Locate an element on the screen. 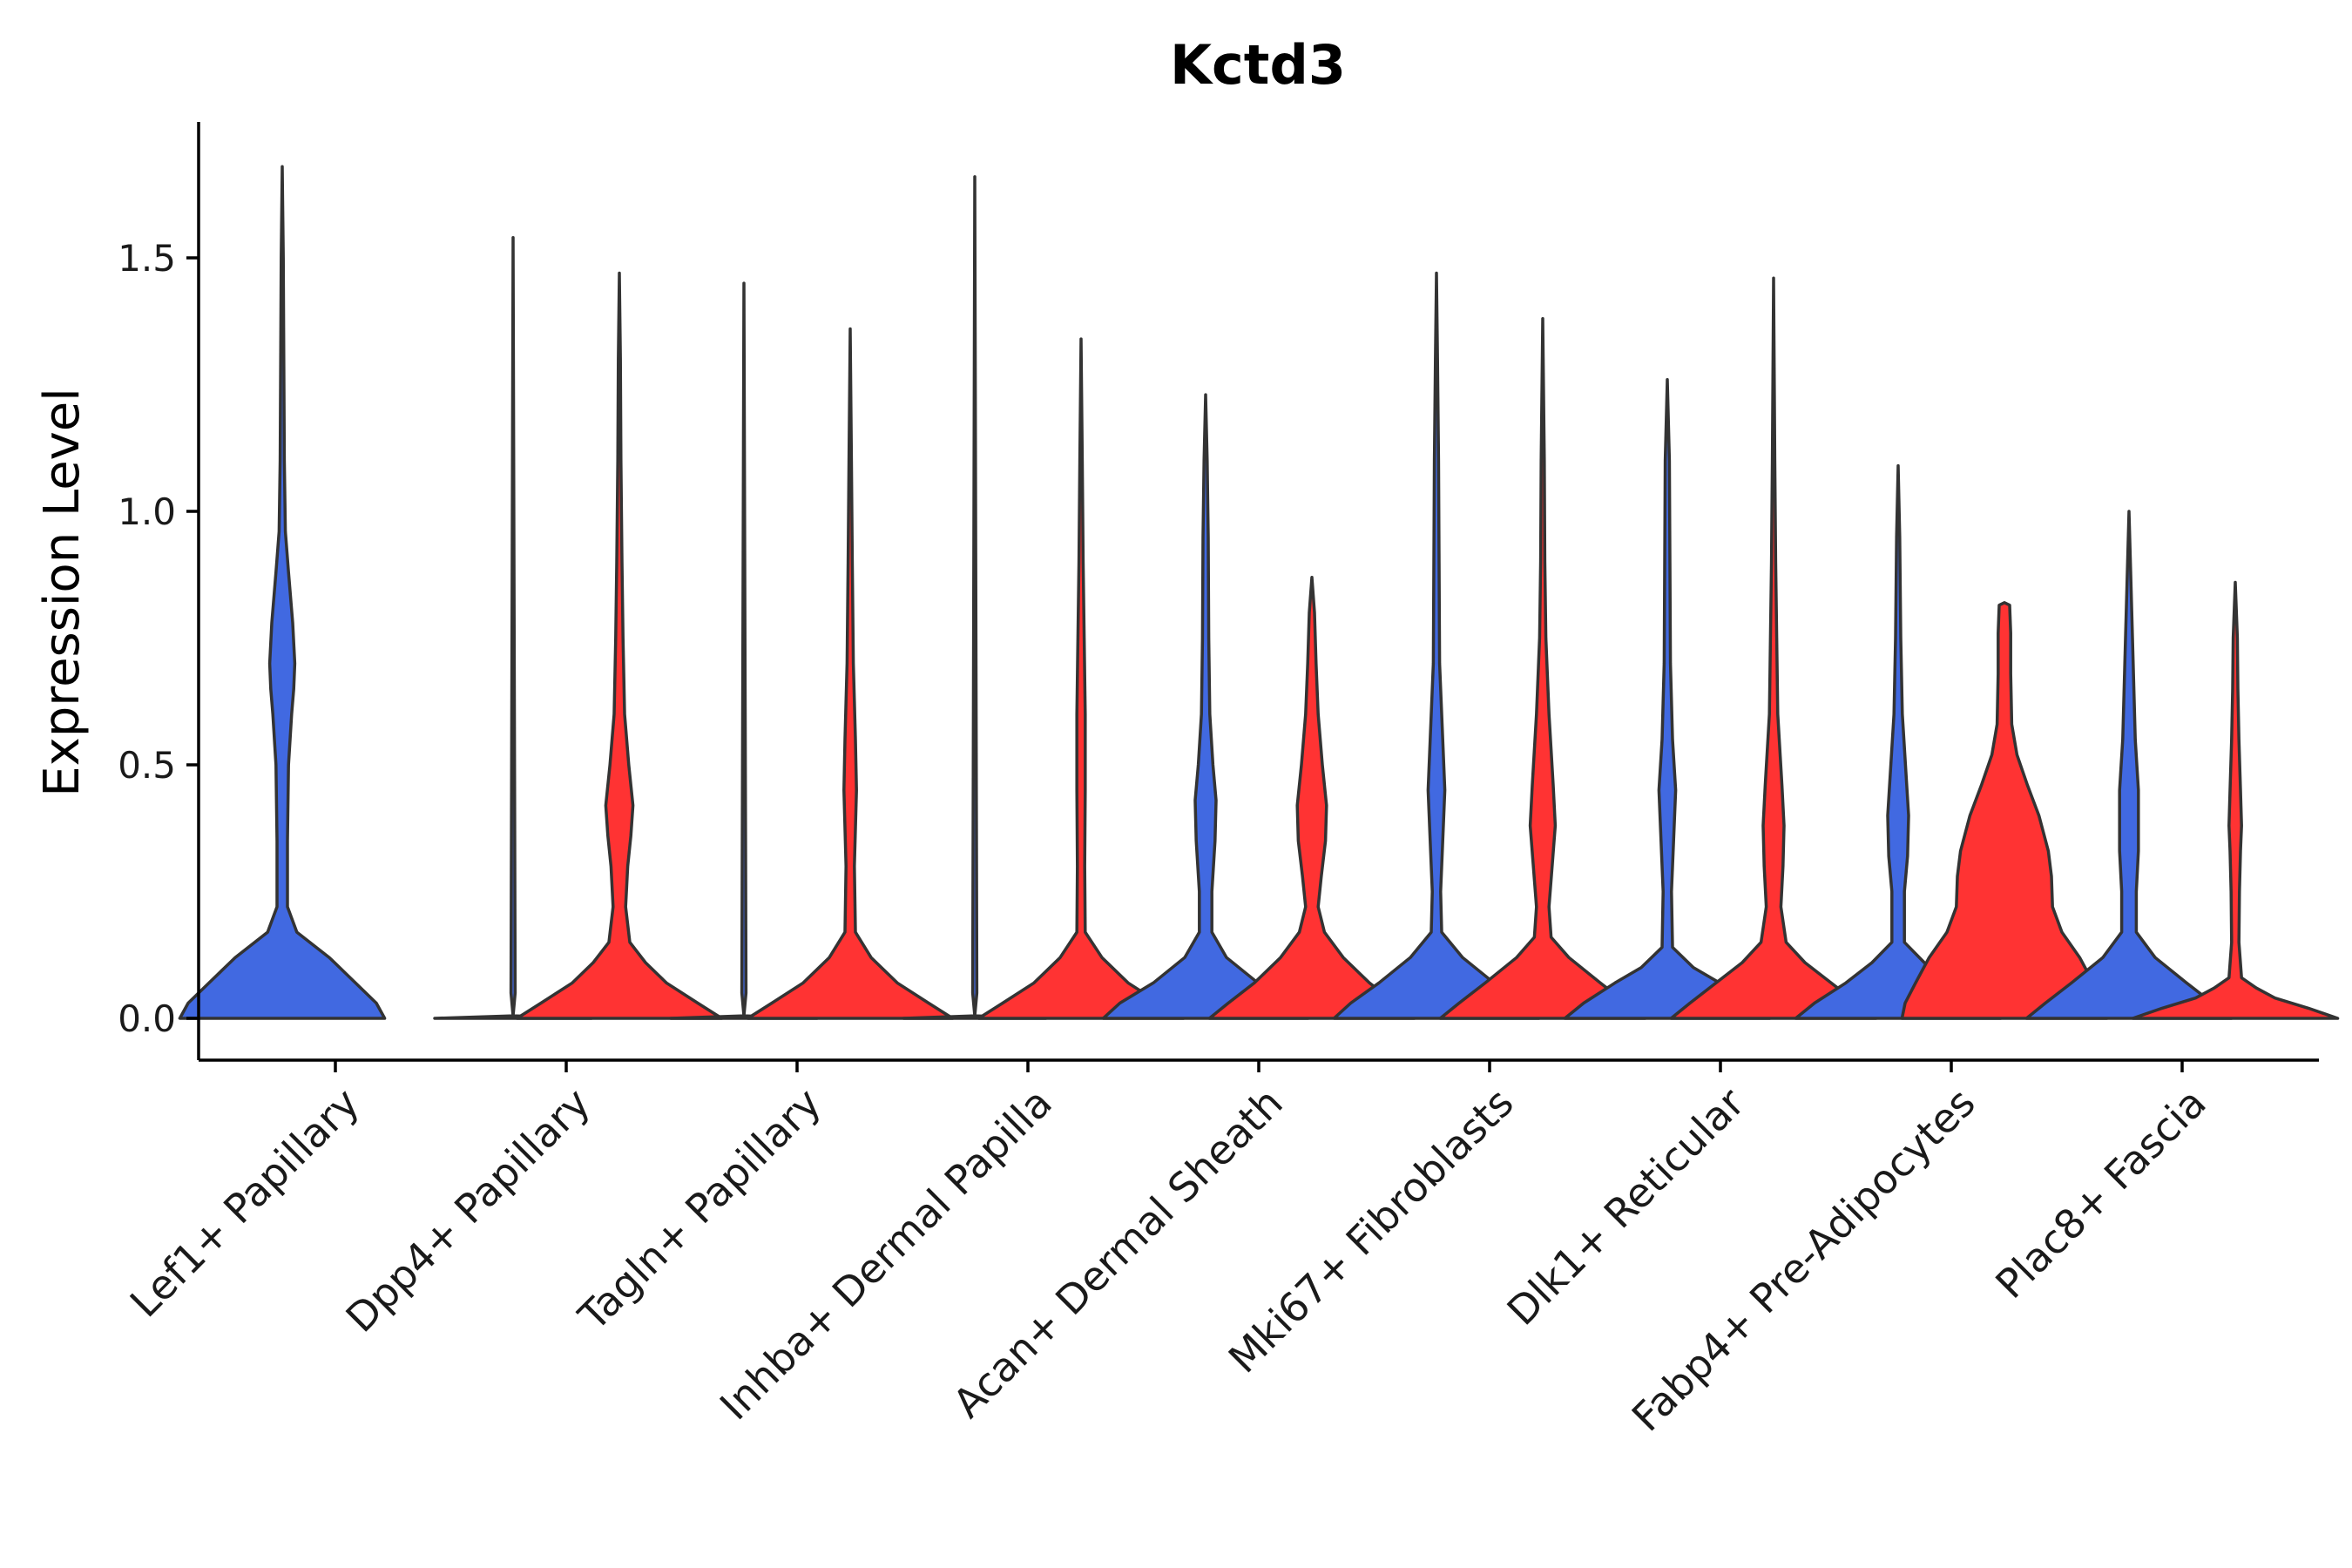 This screenshot has height=1568, width=2352. y-tick-label: 1.0 is located at coordinates (147, 511).